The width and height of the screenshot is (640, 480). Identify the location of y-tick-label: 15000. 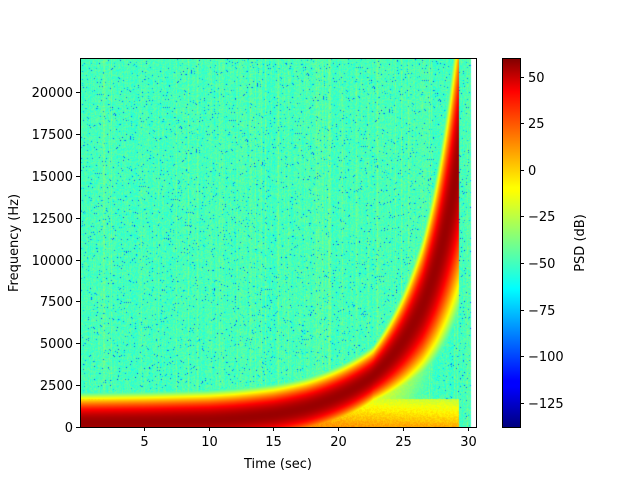
(52, 177).